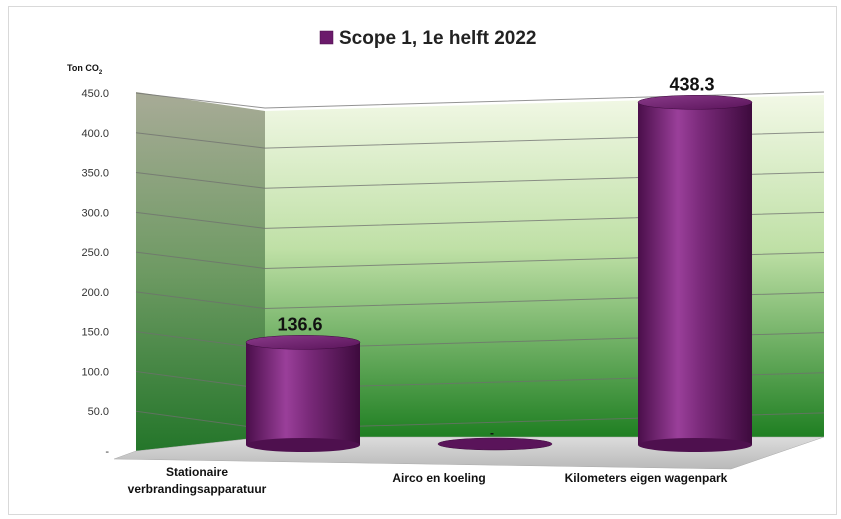  I want to click on legend-swatch, so click(326, 37).